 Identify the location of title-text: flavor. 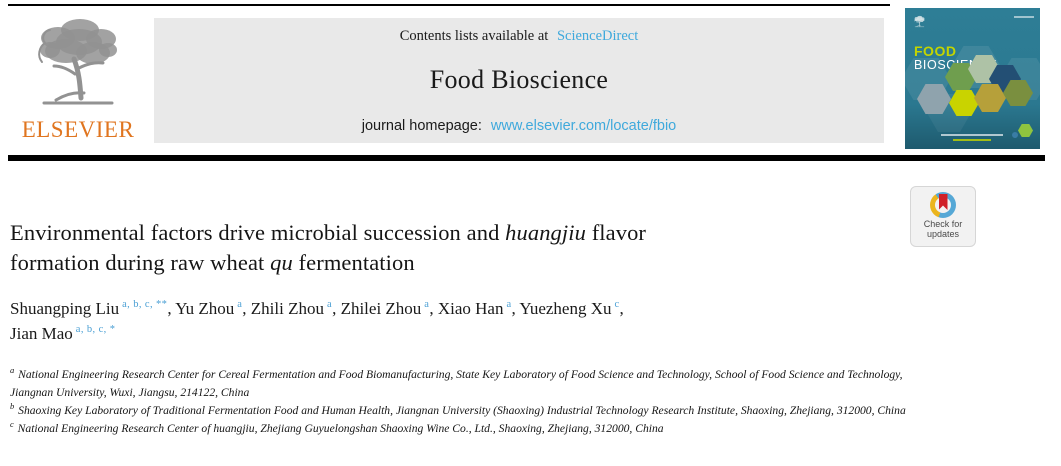
(616, 232).